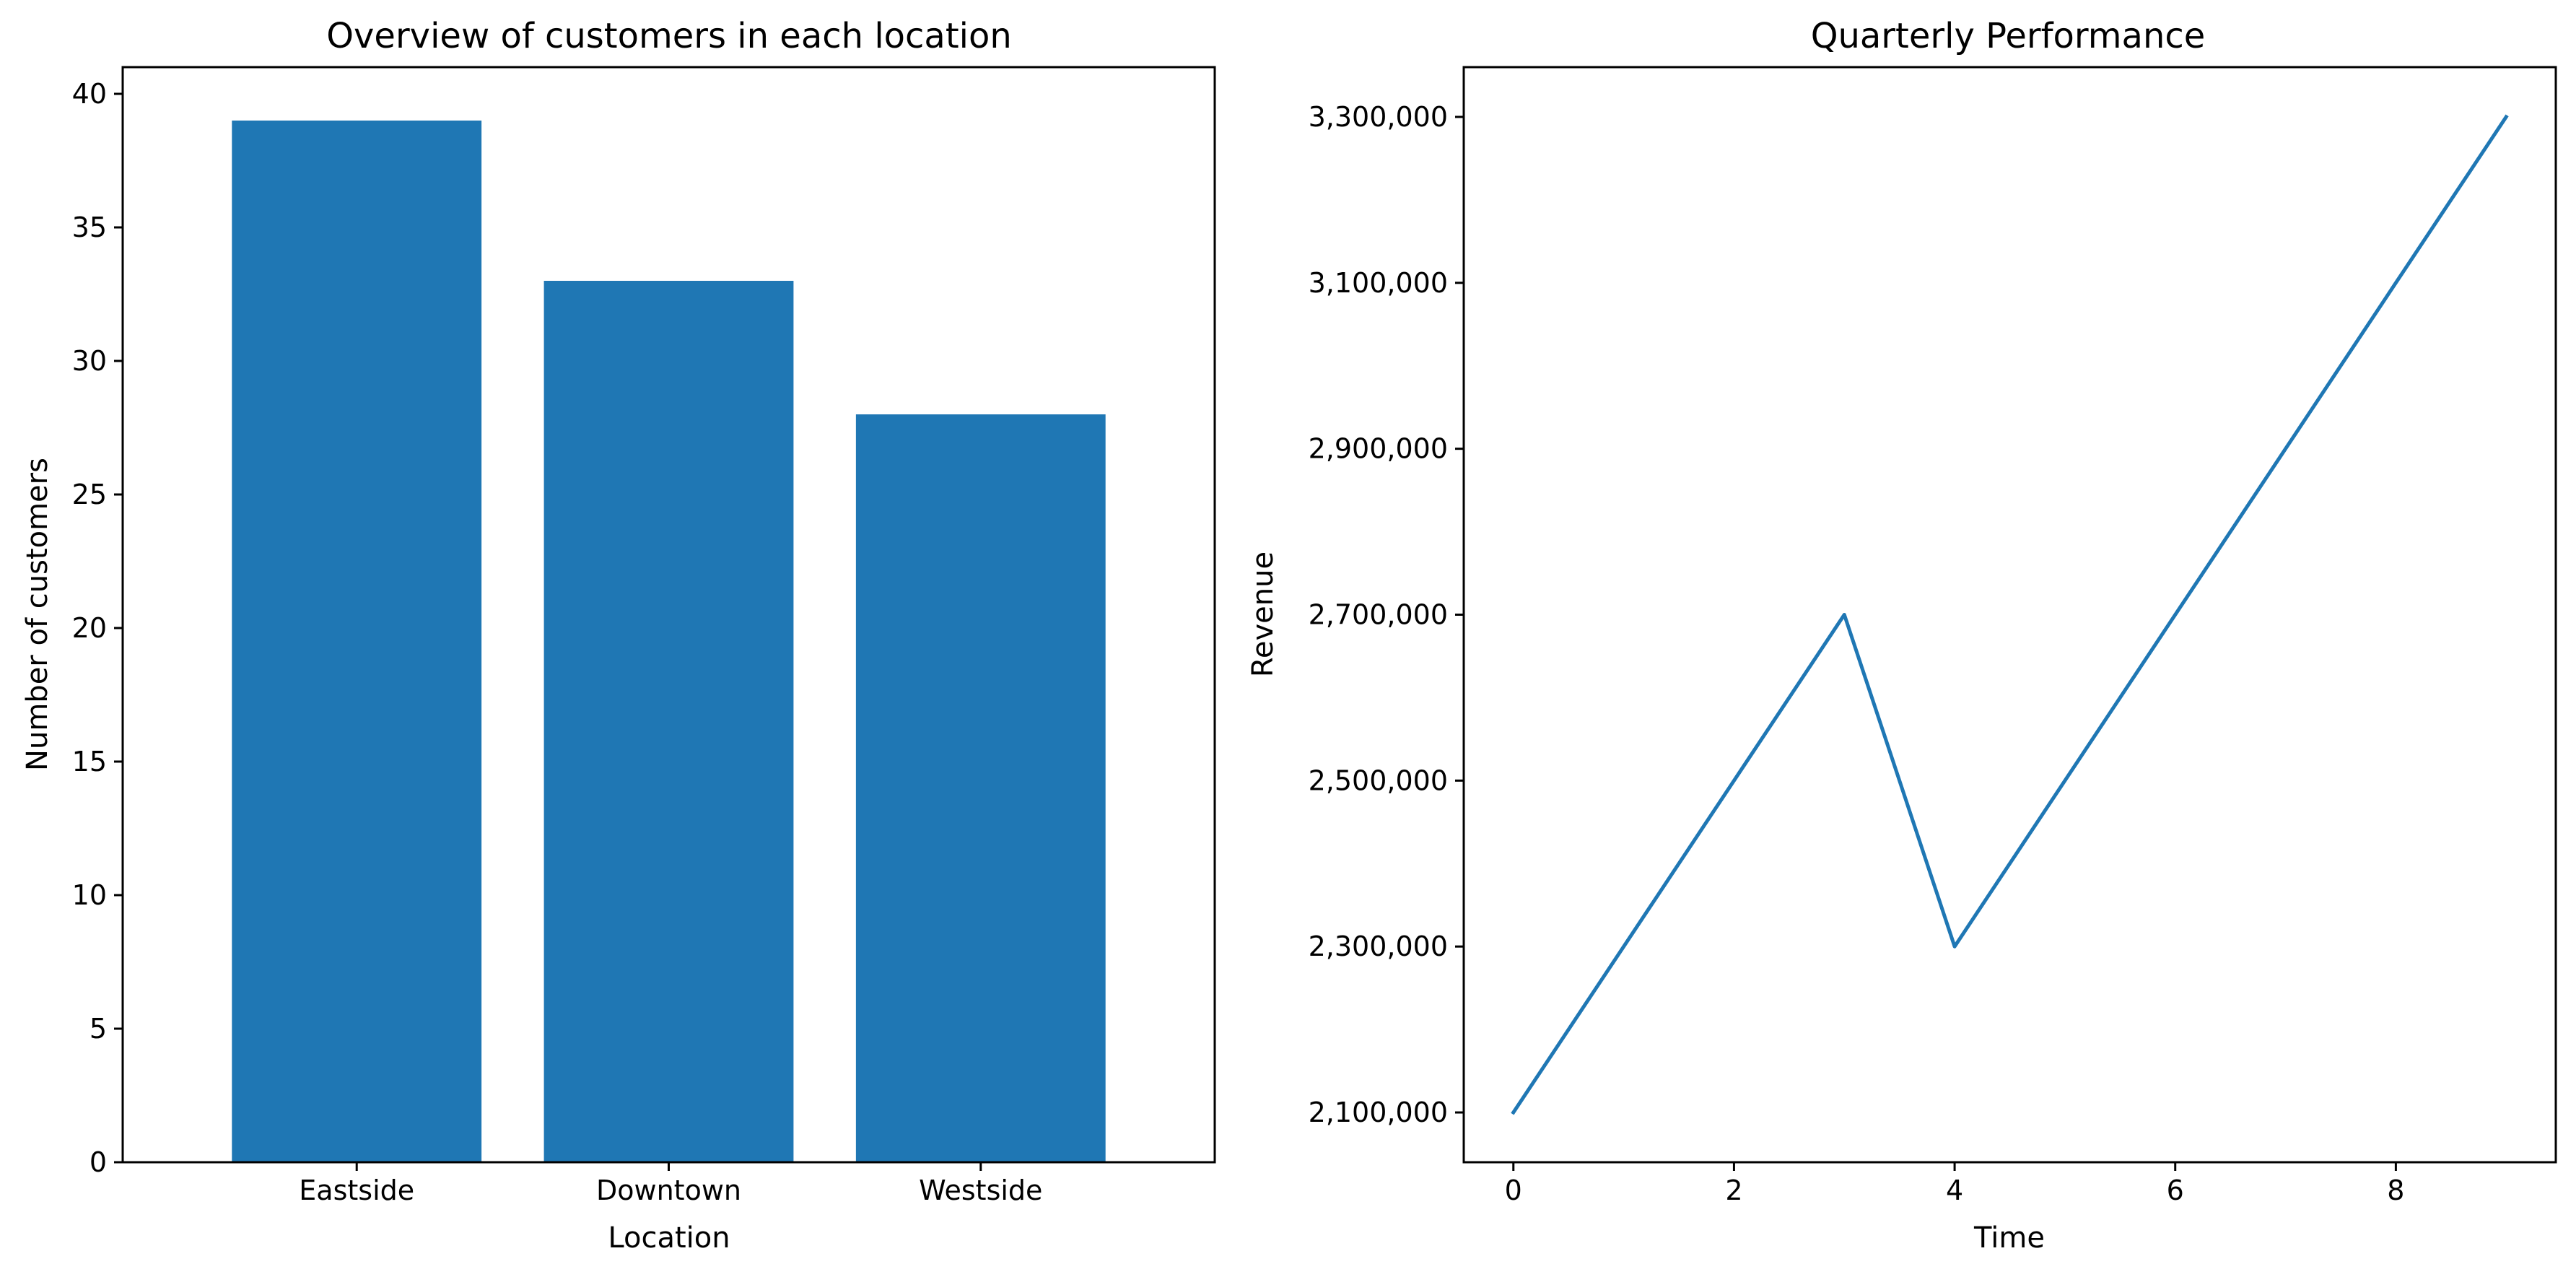 The width and height of the screenshot is (2576, 1277). Describe the element at coordinates (1954, 1190) in the screenshot. I see `x-tick-label: 4` at that location.